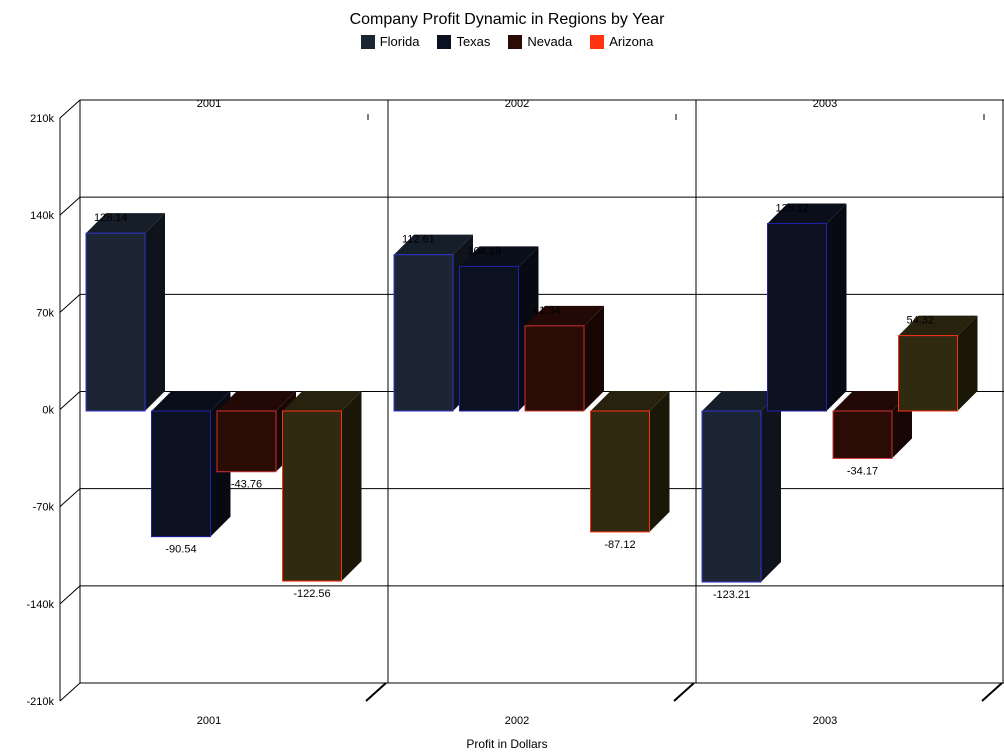  Describe the element at coordinates (489, 338) in the screenshot. I see `bar-texas-2002` at that location.